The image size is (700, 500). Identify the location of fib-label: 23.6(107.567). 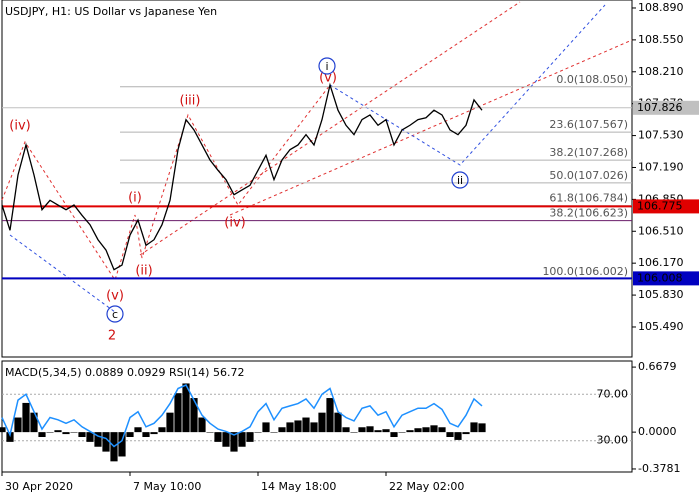
(588, 124).